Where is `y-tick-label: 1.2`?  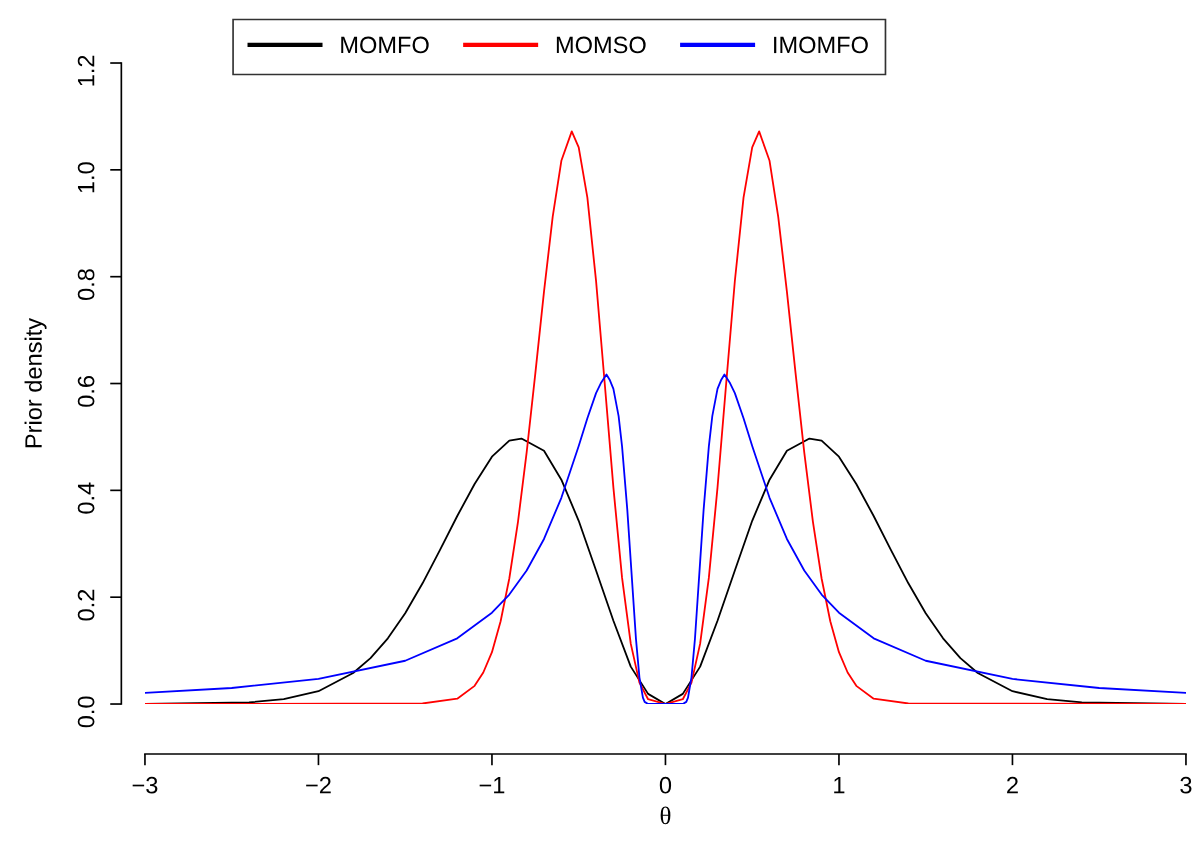 y-tick-label: 1.2 is located at coordinates (86, 70).